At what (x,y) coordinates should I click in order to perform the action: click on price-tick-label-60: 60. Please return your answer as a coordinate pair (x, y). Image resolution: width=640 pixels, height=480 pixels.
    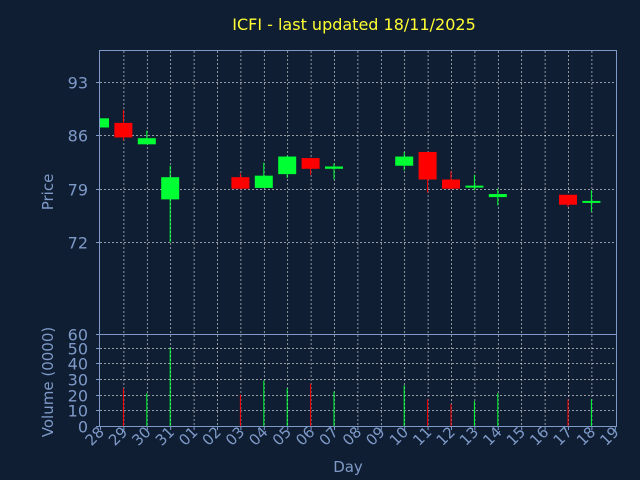
    Looking at the image, I should click on (78, 335).